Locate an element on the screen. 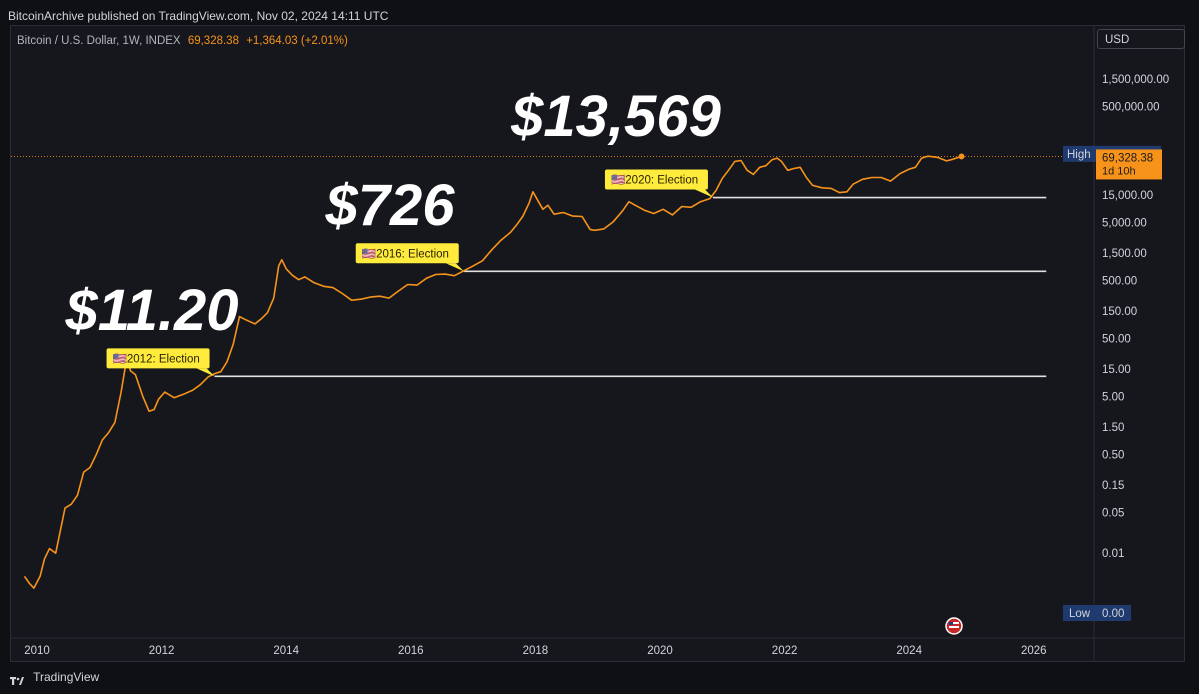  y-tick-label: 150.00 is located at coordinates (1119, 312).